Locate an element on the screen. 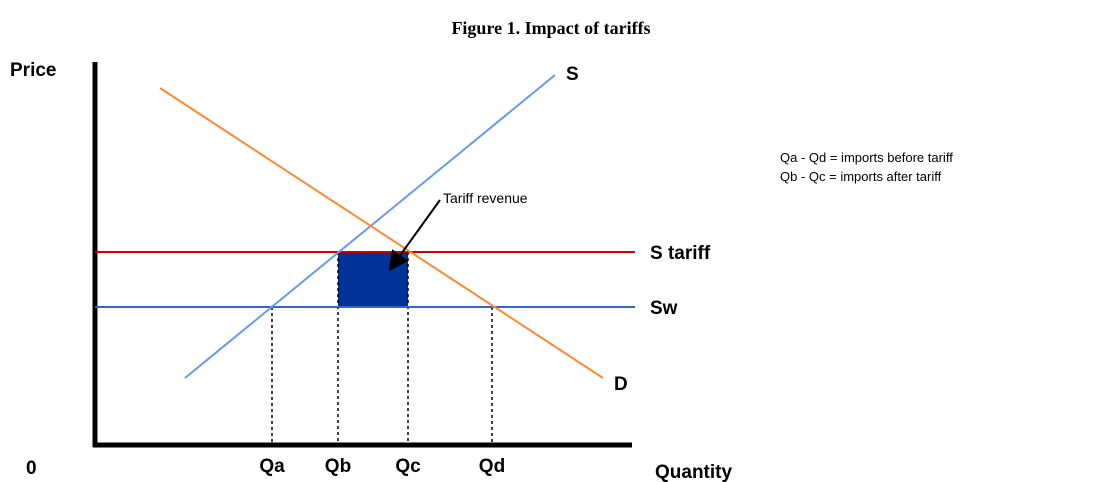  supply-label: S is located at coordinates (572, 74).